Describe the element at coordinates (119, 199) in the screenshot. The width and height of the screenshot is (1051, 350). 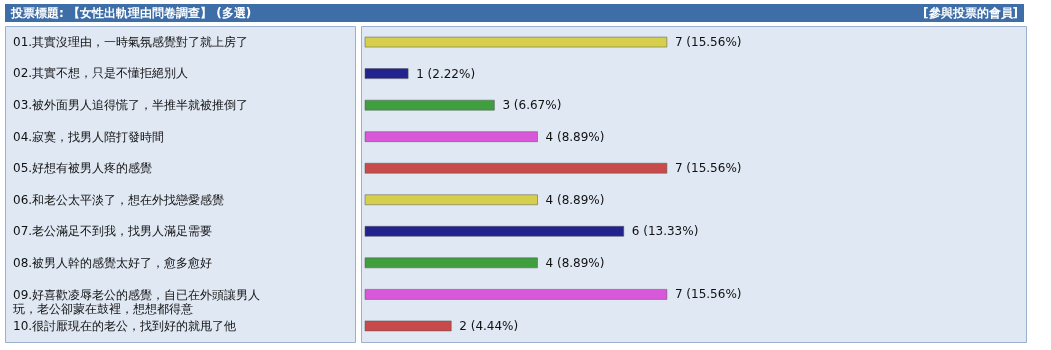
I see `y-tick-label: 06.和老公太平淡了，想在外找戀愛感覺` at that location.